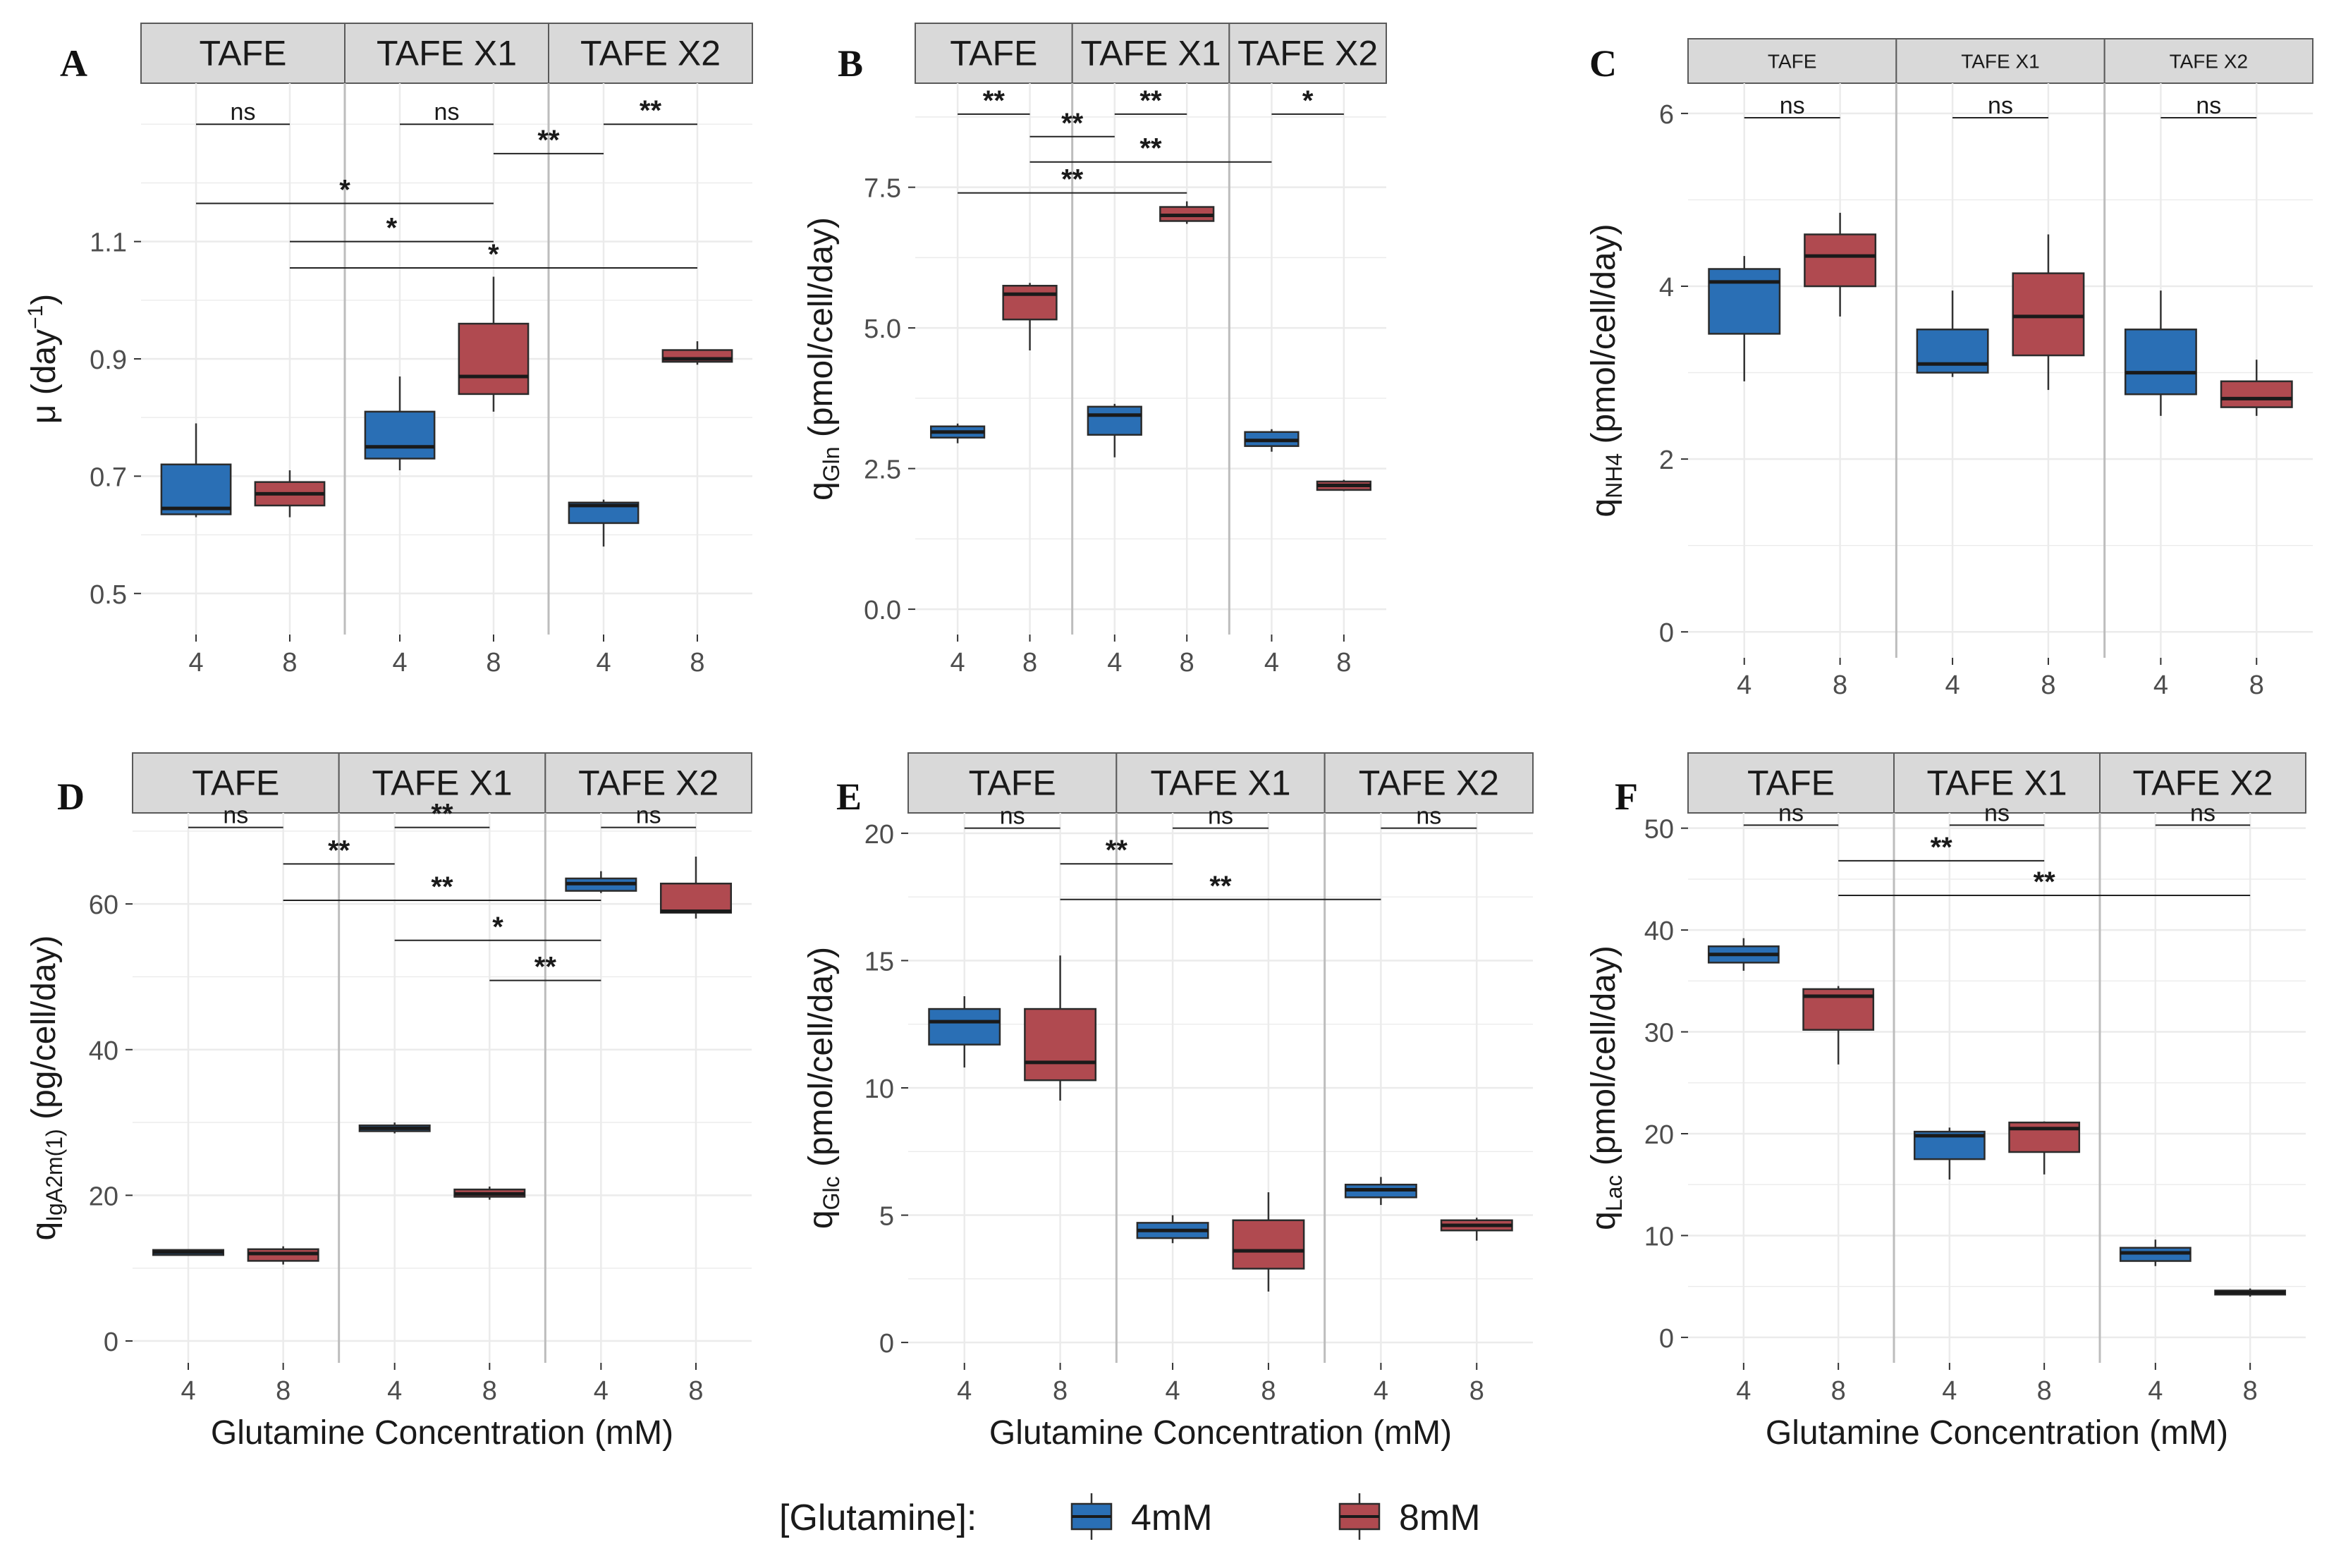 The image size is (2329, 1568). I want to click on y-axis-label-main: μ (day, so click(44, 376).